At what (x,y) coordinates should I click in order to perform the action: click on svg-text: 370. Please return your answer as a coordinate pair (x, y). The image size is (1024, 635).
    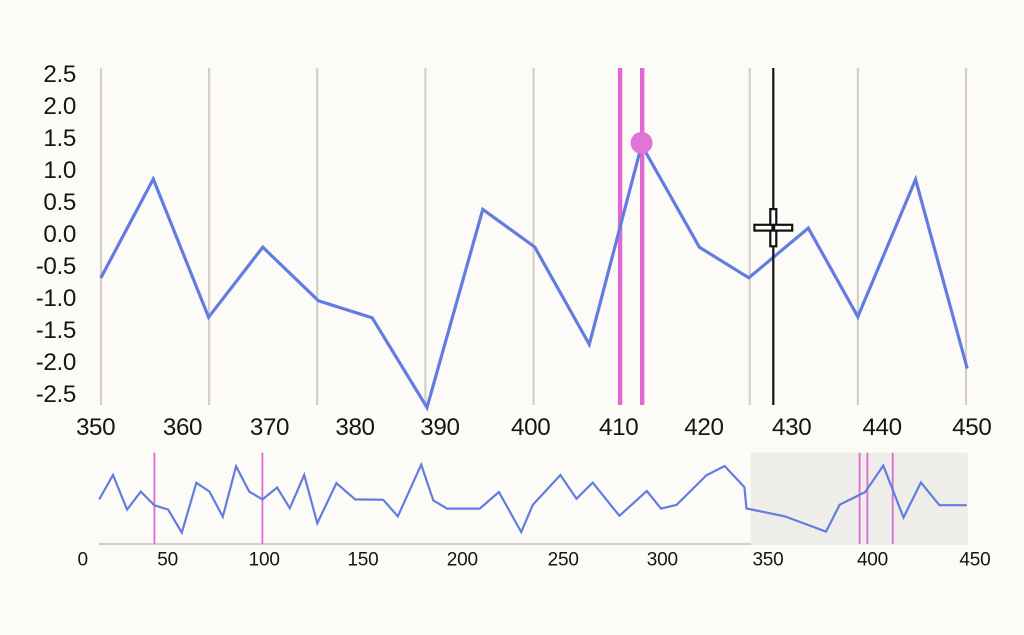
    Looking at the image, I should click on (269, 427).